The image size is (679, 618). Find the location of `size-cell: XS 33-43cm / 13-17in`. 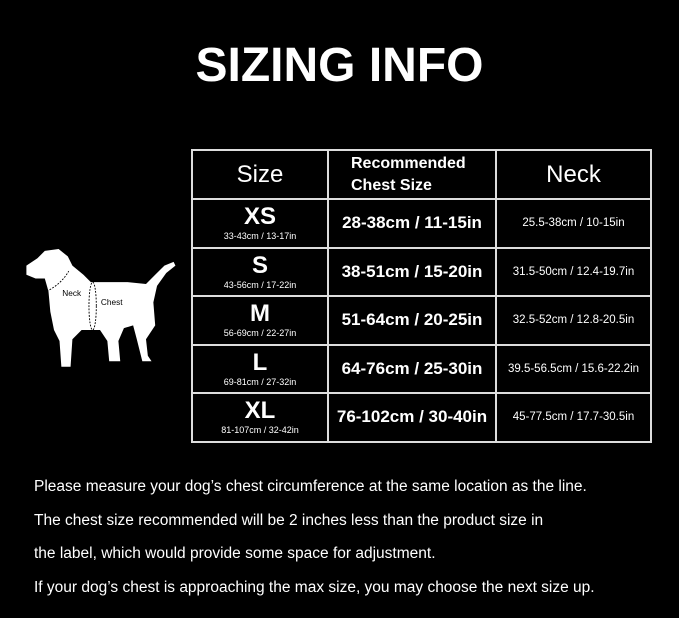

size-cell: XS 33-43cm / 13-17in is located at coordinates (260, 223).